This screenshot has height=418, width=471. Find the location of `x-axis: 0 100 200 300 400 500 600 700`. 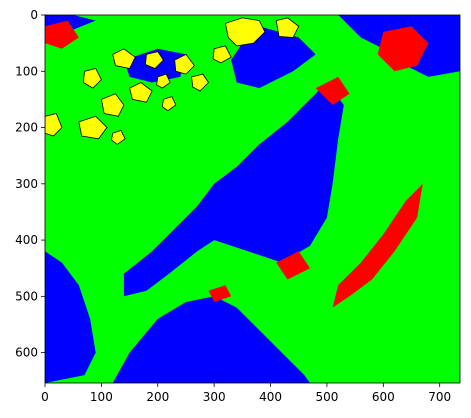

x-axis: 0 100 200 300 400 500 600 700 is located at coordinates (246, 393).